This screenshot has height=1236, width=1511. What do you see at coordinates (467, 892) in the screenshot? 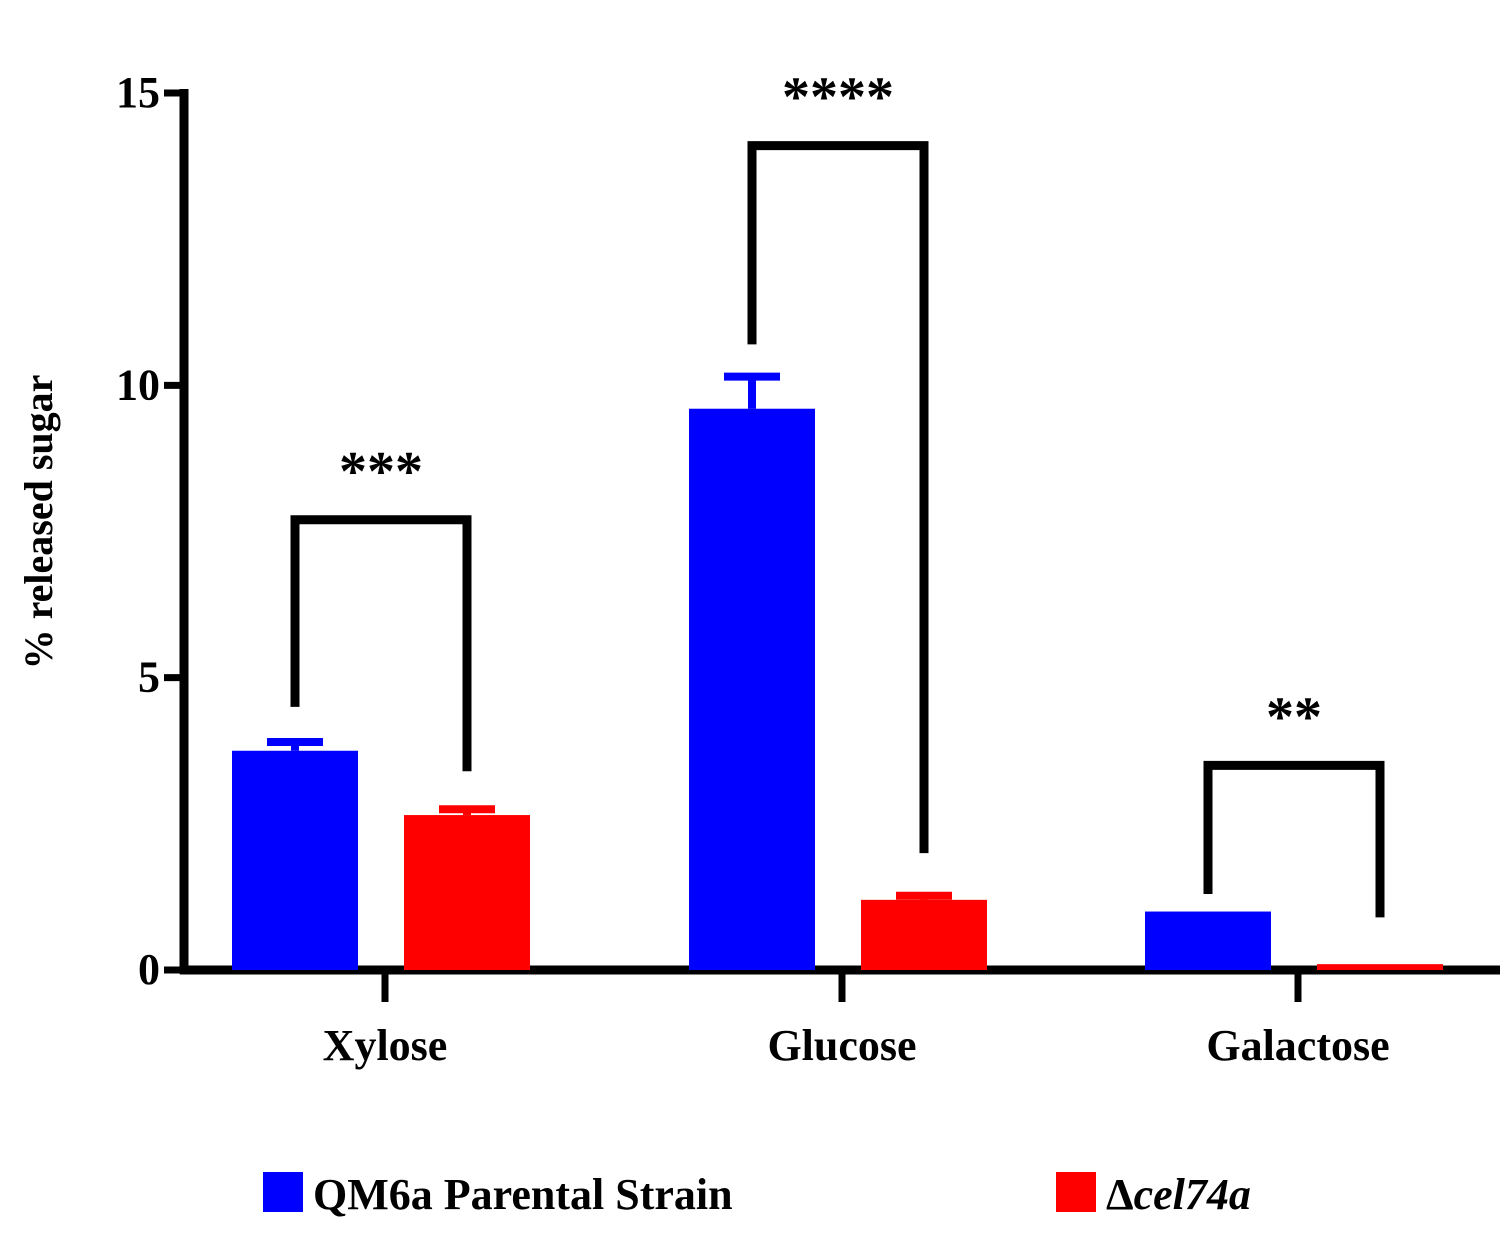
I see `bar-mutant-xylose` at bounding box center [467, 892].